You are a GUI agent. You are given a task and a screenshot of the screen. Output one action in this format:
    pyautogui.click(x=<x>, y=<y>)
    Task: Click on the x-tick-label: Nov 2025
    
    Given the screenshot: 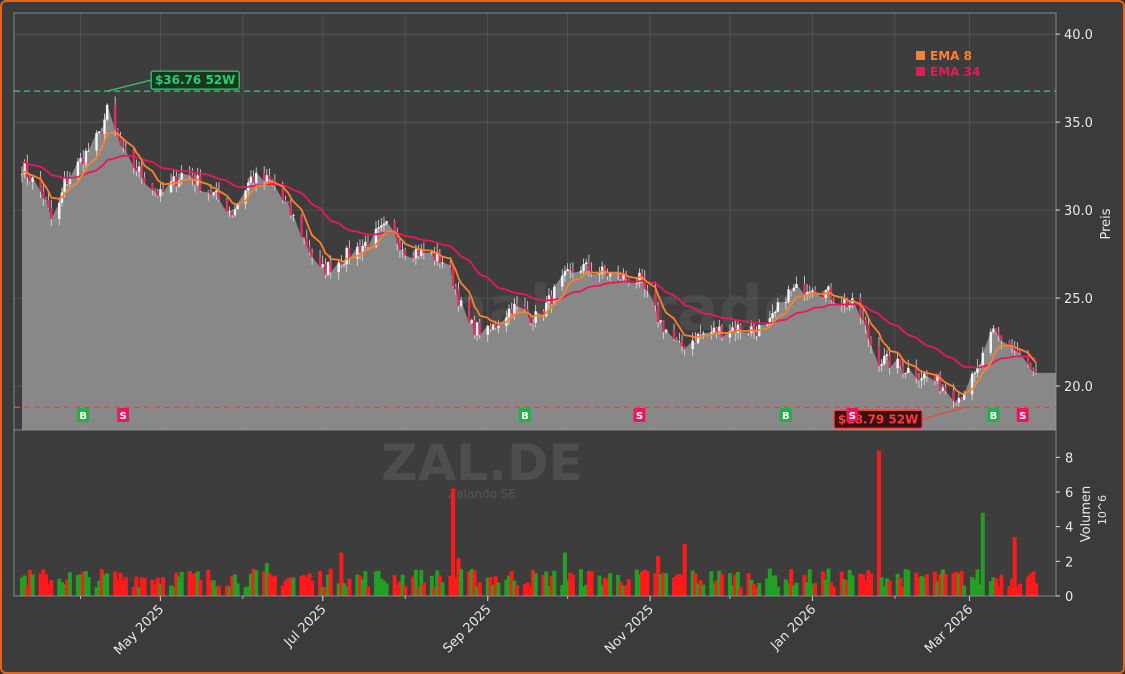 What is the action you would take?
    pyautogui.click(x=629, y=629)
    